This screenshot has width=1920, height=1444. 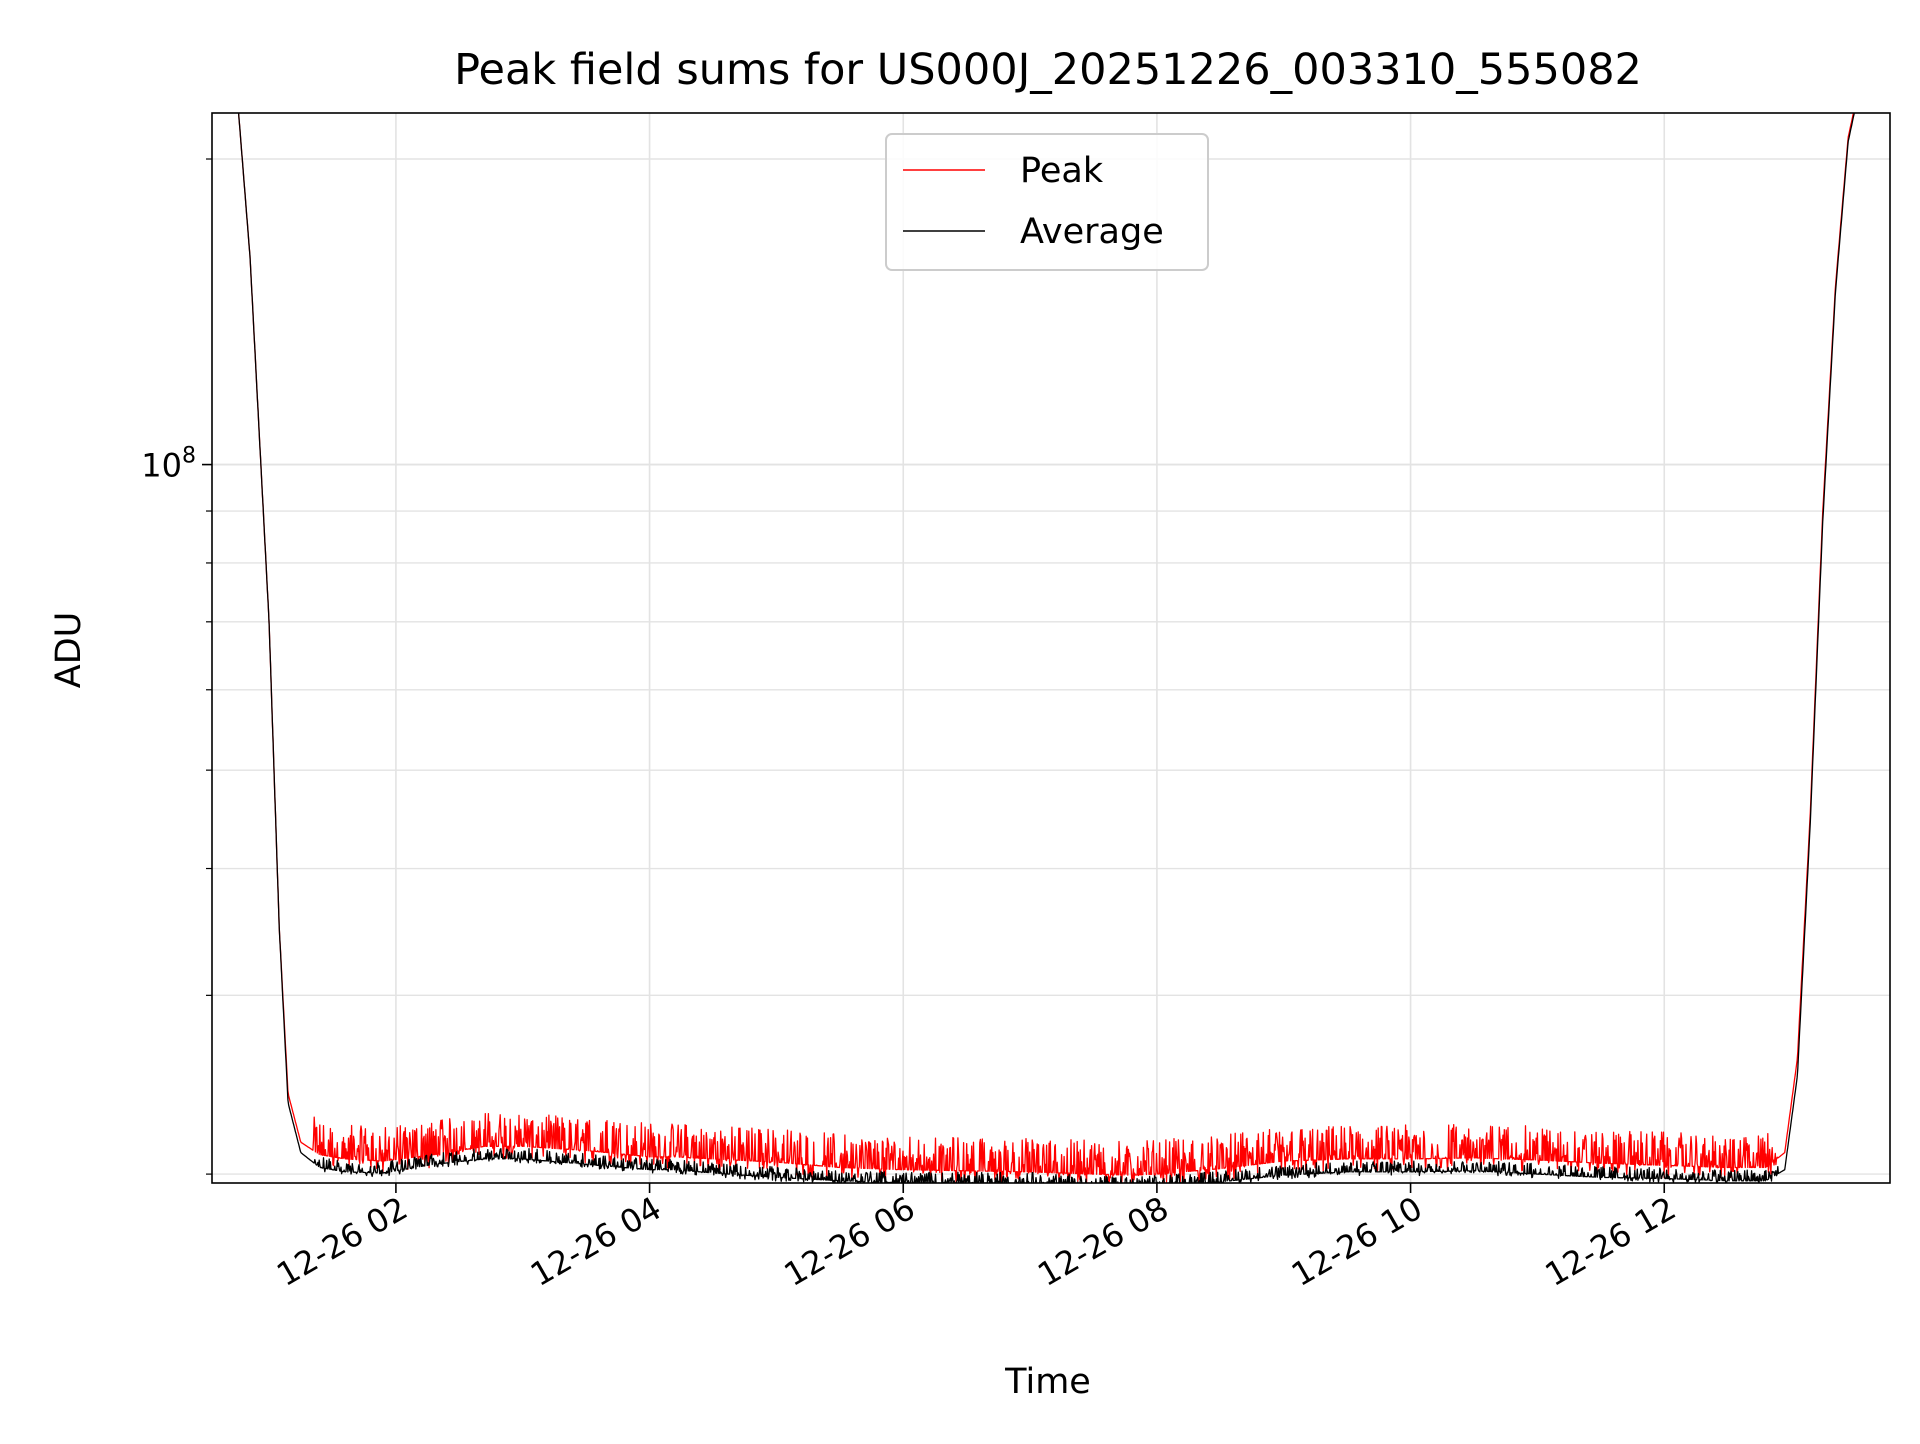 What do you see at coordinates (168, 464) in the screenshot?
I see `y-tick-label: 108` at bounding box center [168, 464].